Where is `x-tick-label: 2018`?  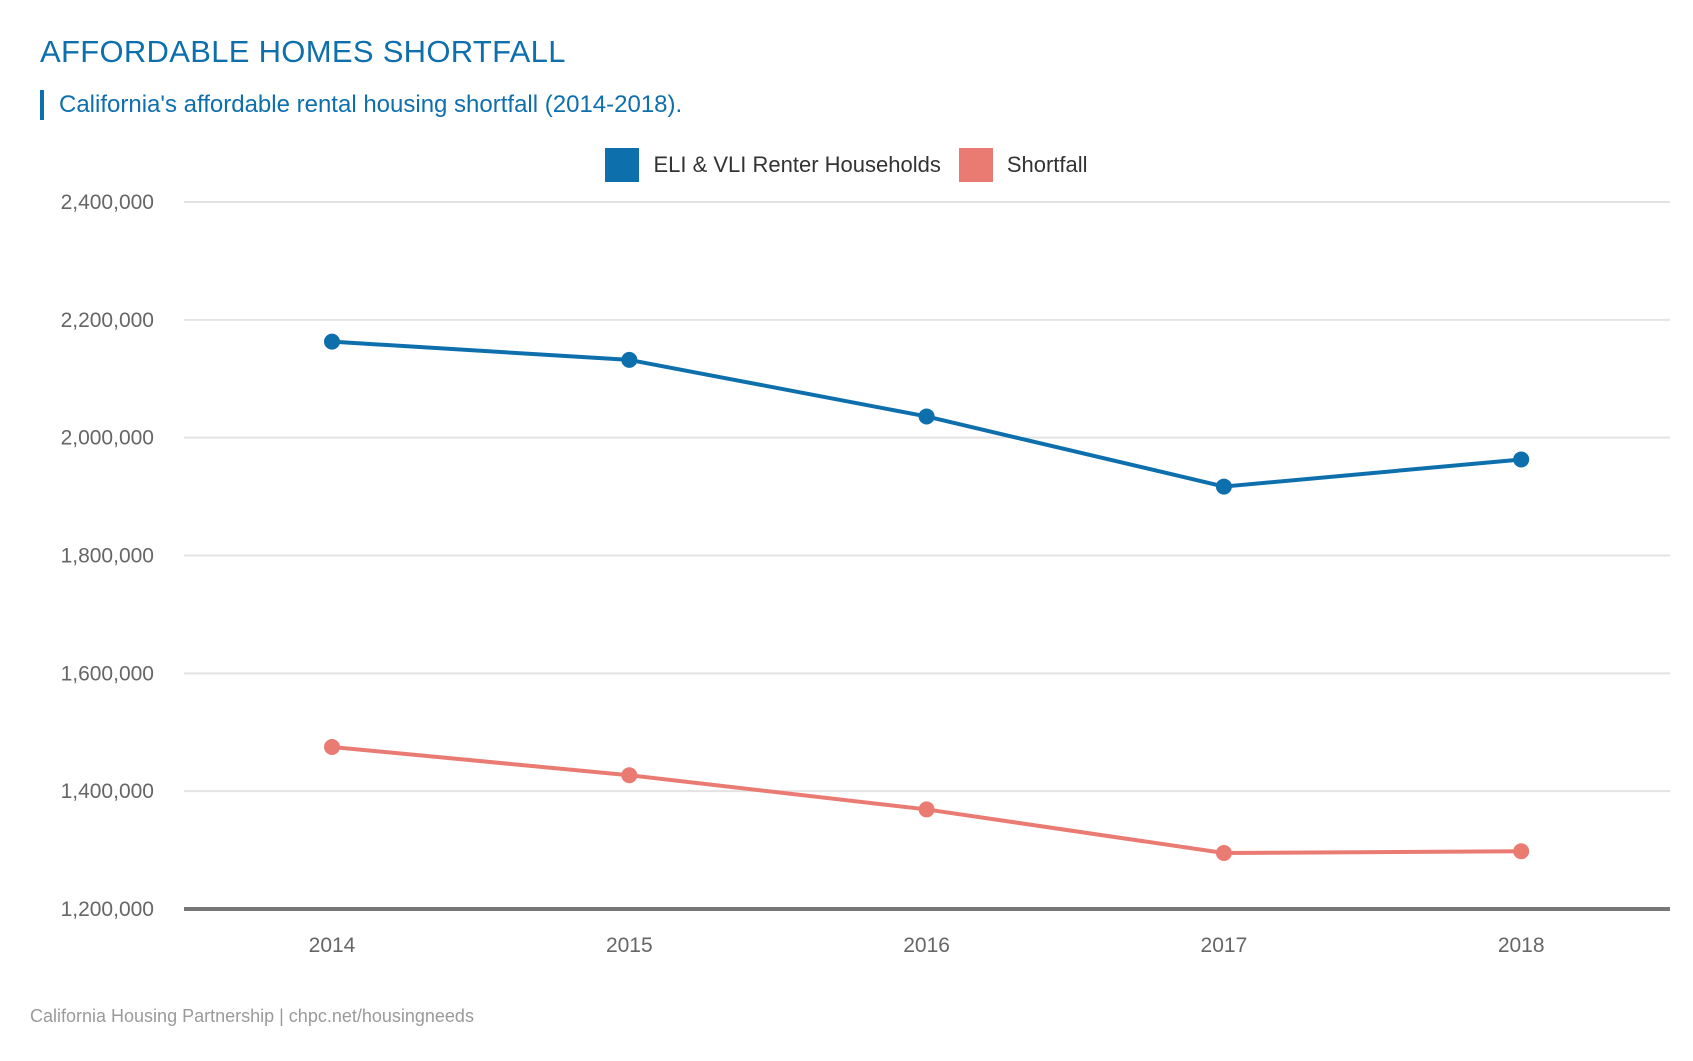 x-tick-label: 2018 is located at coordinates (1521, 945).